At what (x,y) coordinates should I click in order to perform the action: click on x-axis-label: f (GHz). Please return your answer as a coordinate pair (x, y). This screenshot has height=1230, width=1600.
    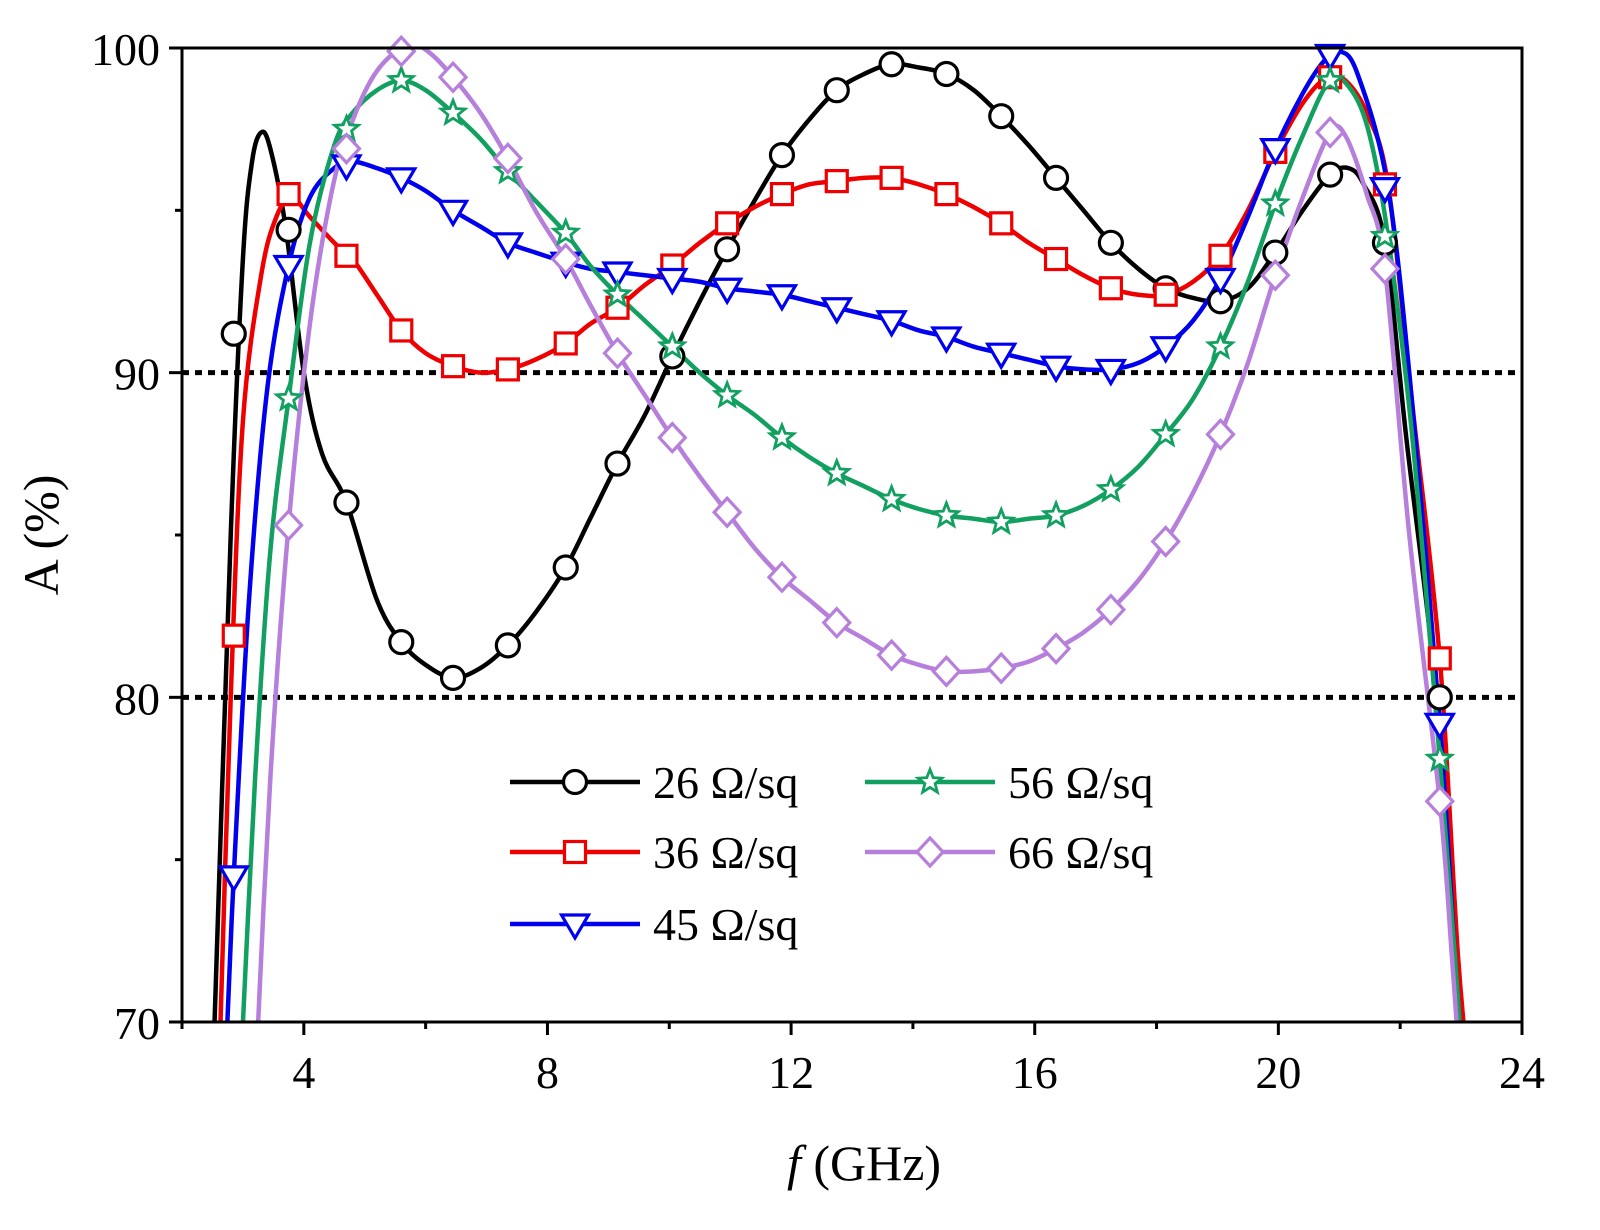
    Looking at the image, I should click on (864, 1163).